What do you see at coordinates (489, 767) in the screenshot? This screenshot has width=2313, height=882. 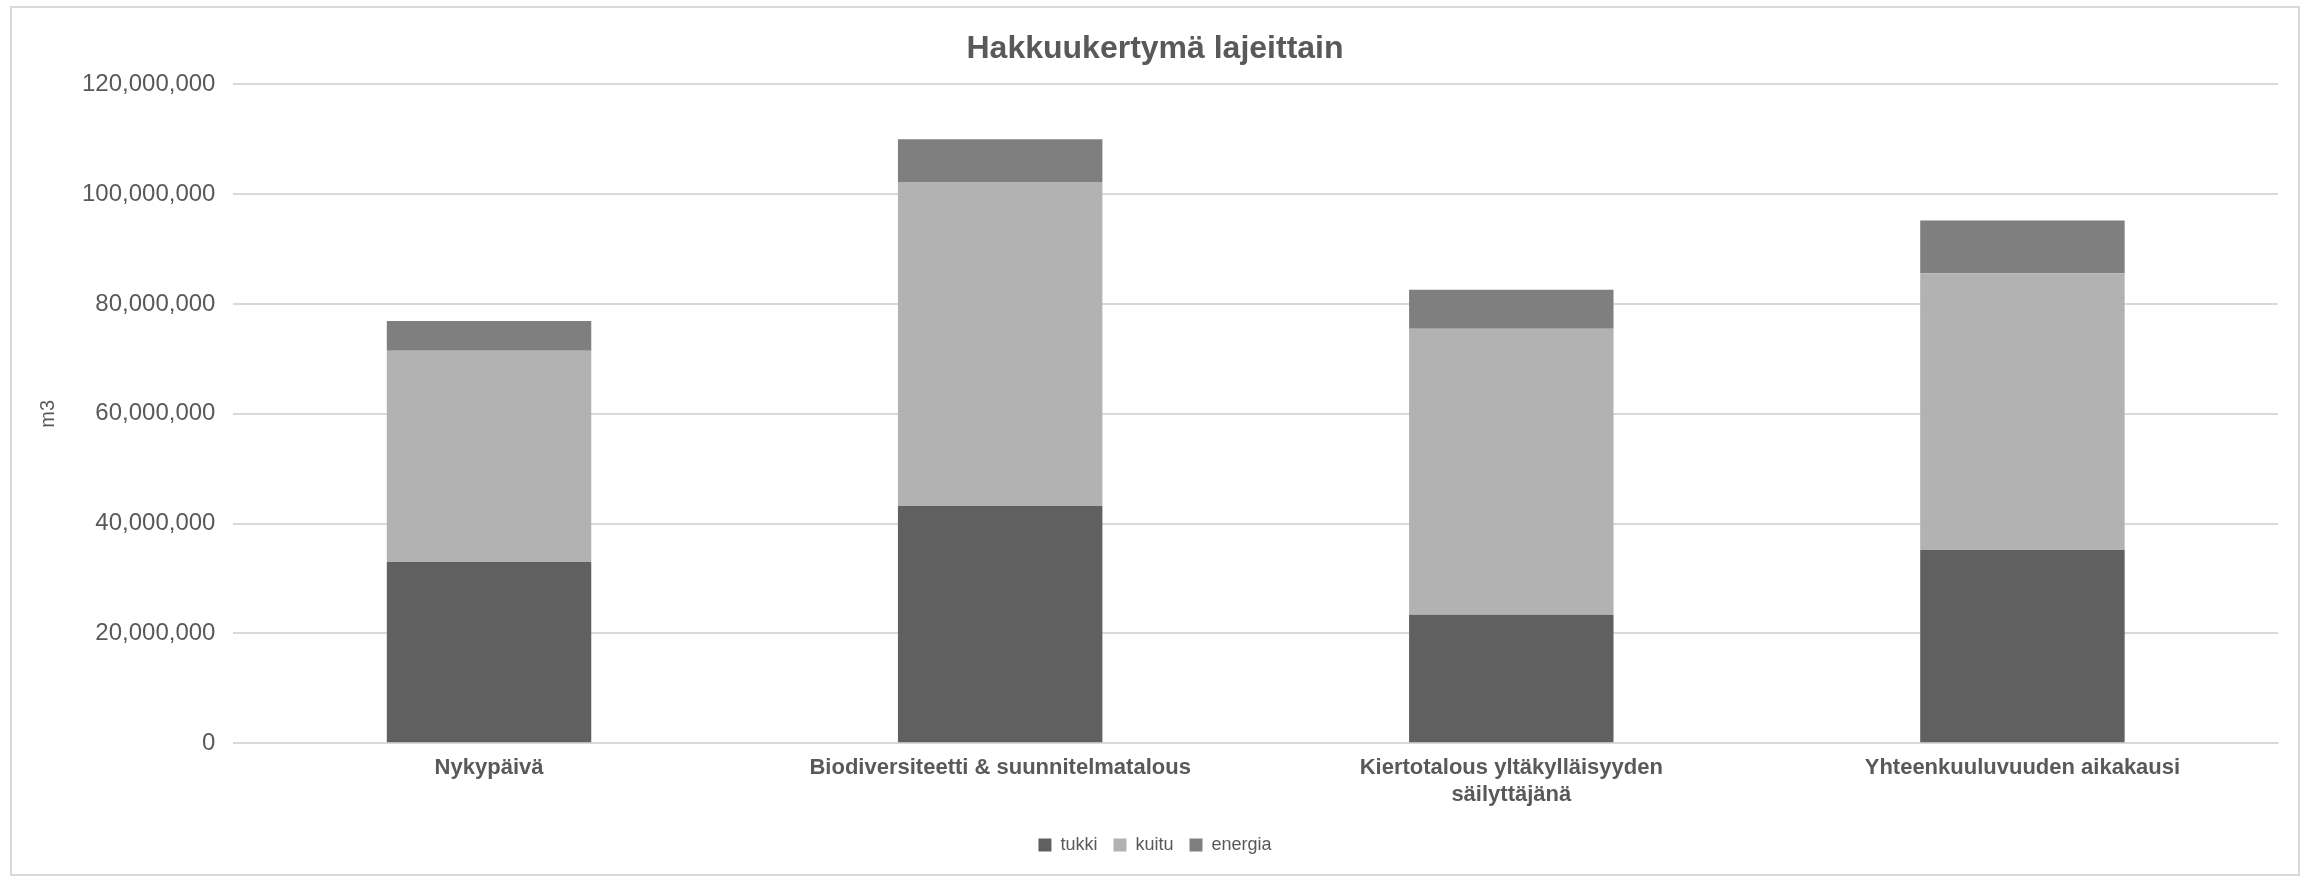 I see `x-tick-label: Nykypäivä` at bounding box center [489, 767].